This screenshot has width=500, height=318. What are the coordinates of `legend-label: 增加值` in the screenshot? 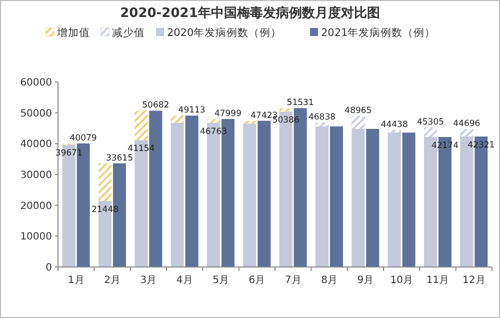 It's located at (73, 32).